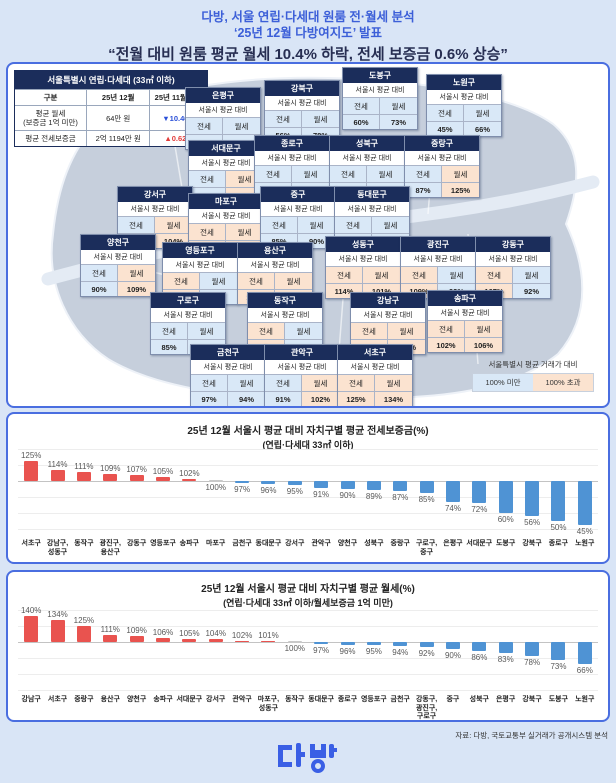 The image size is (616, 783). What do you see at coordinates (200, 250) in the screenshot?
I see `district-name: 영등포구` at bounding box center [200, 250].